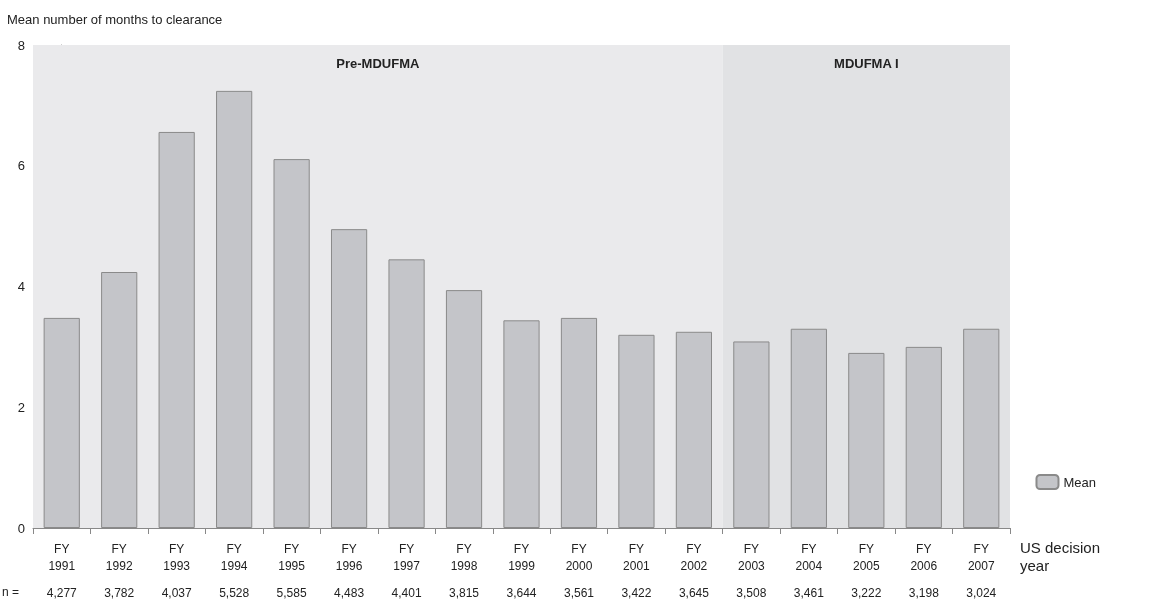 Image resolution: width=1151 pixels, height=613 pixels. I want to click on text: 3,222, so click(866, 593).